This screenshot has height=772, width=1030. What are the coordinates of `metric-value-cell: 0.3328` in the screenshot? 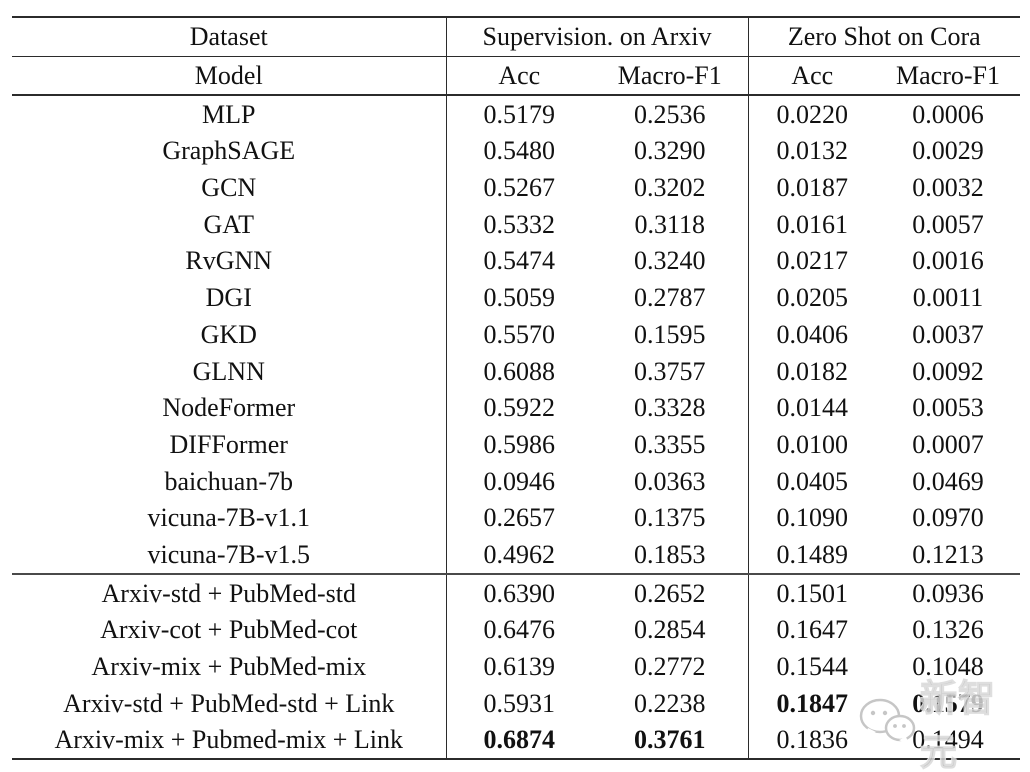 It's located at (670, 408).